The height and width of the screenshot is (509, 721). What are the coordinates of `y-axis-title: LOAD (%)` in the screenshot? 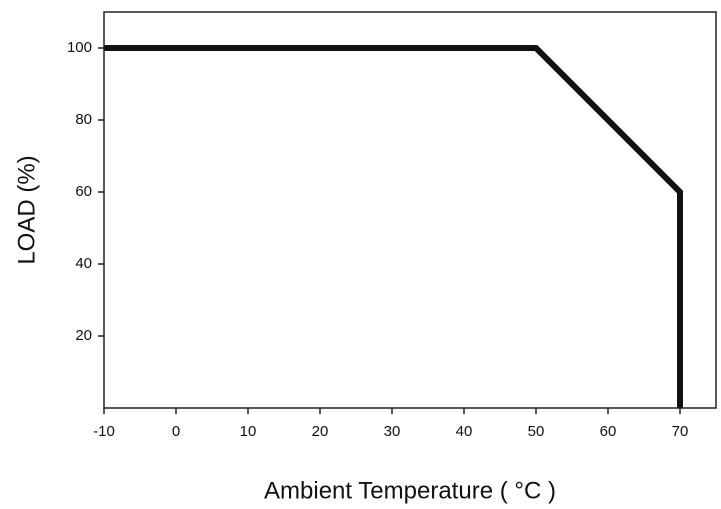 It's located at (26, 209).